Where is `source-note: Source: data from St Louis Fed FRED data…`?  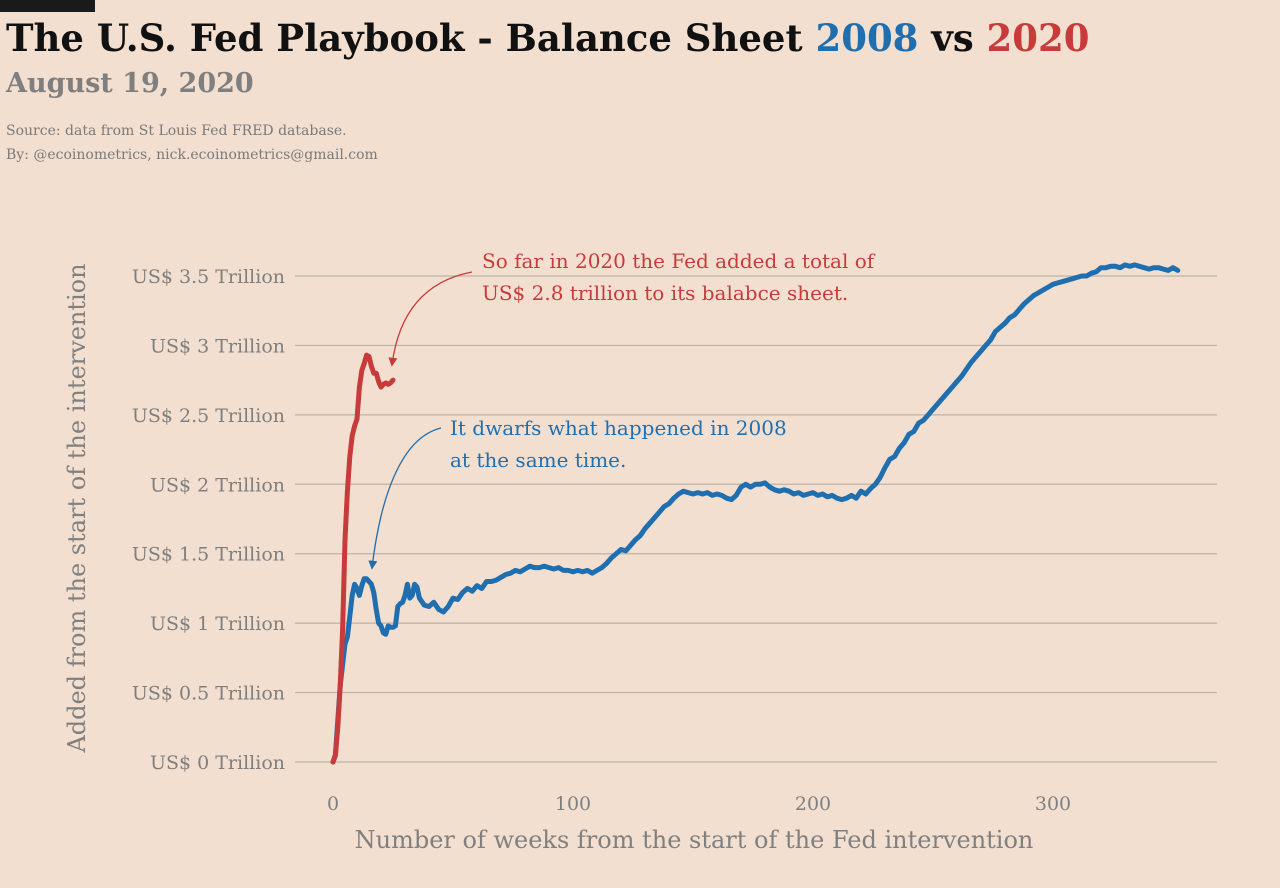 source-note: Source: data from St Louis Fed FRED data… is located at coordinates (176, 131).